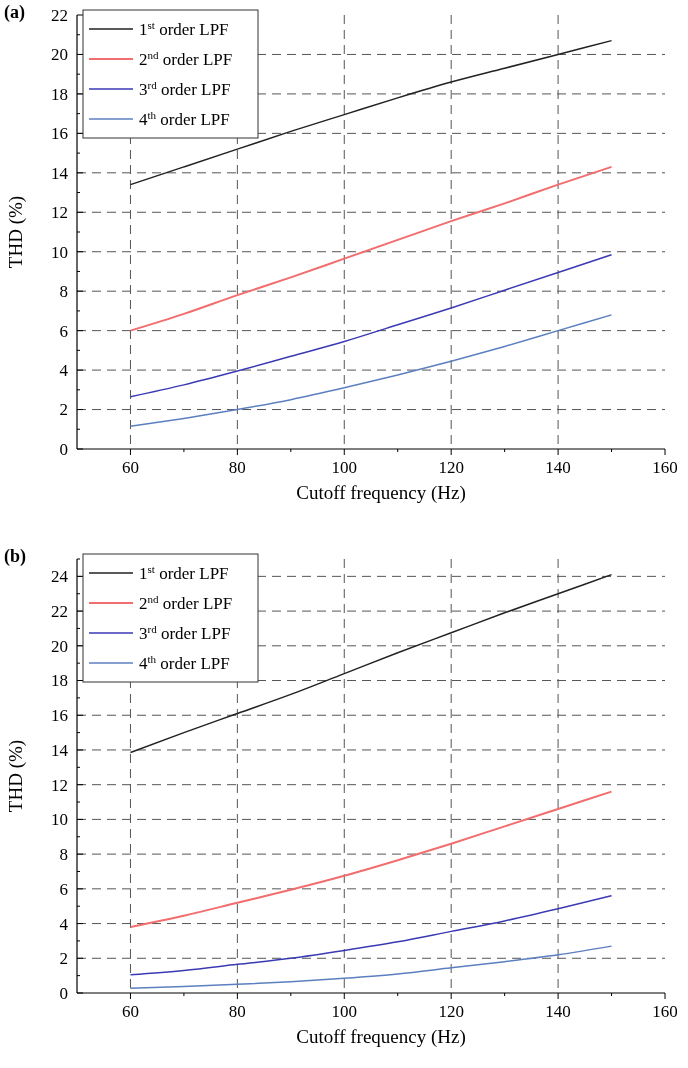 Image resolution: width=688 pixels, height=1068 pixels. Describe the element at coordinates (14, 12) in the screenshot. I see `chart-title: (a)` at that location.